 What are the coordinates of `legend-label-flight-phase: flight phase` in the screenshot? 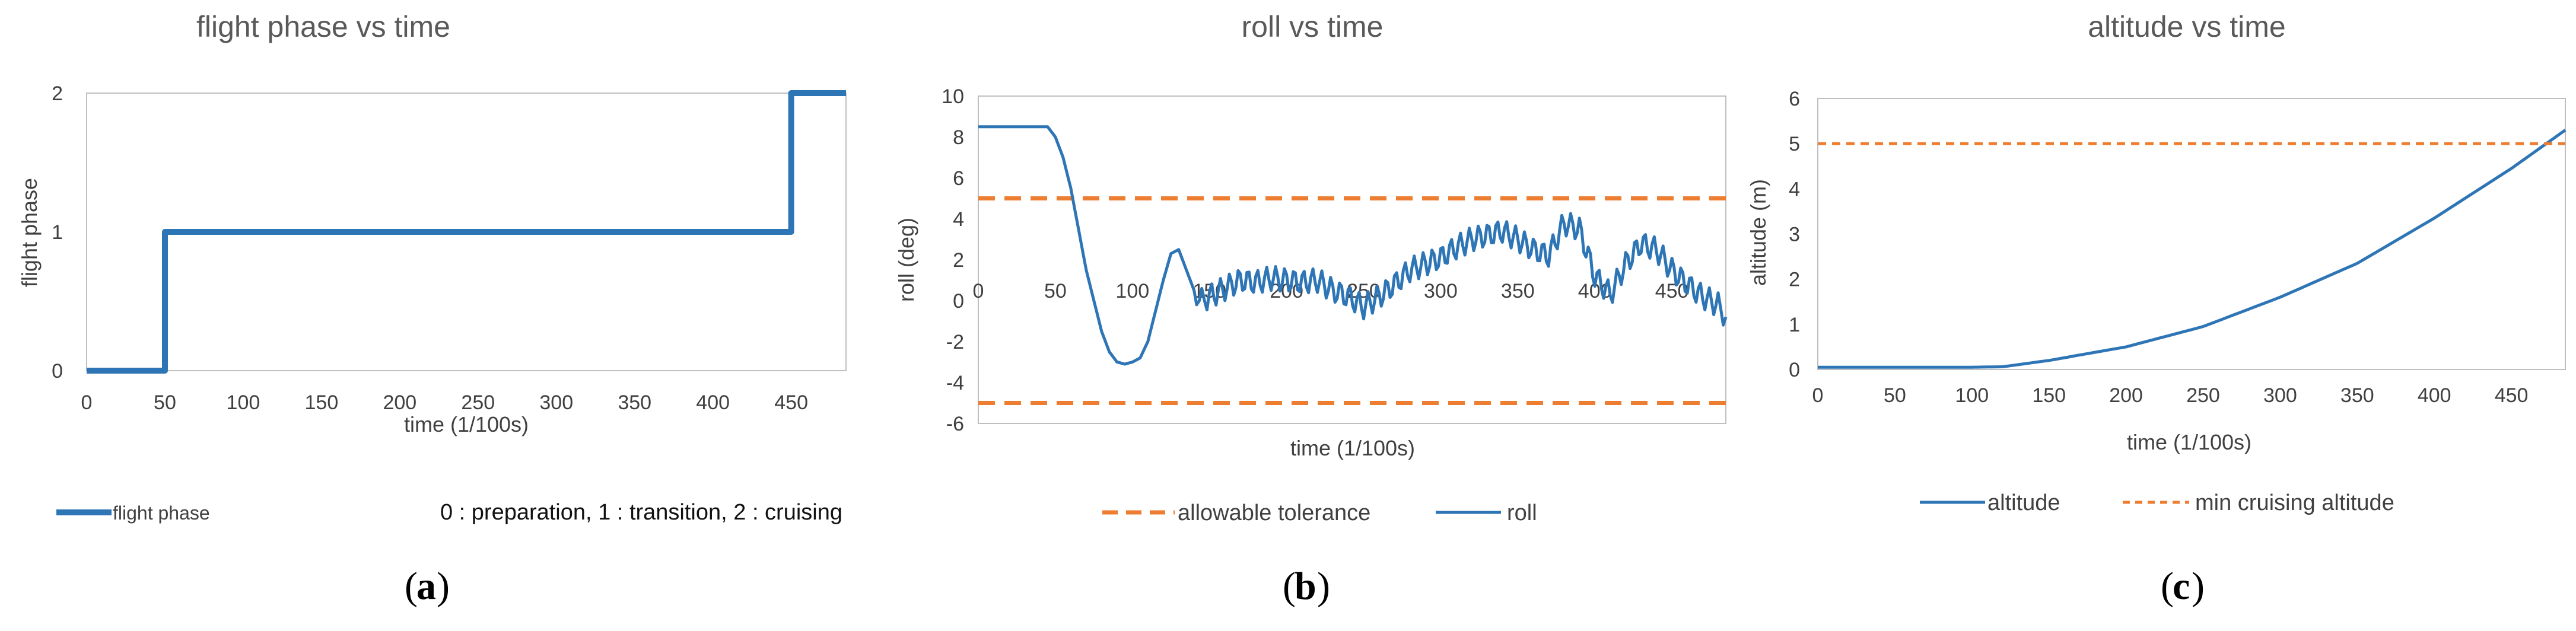 It's located at (161, 513).